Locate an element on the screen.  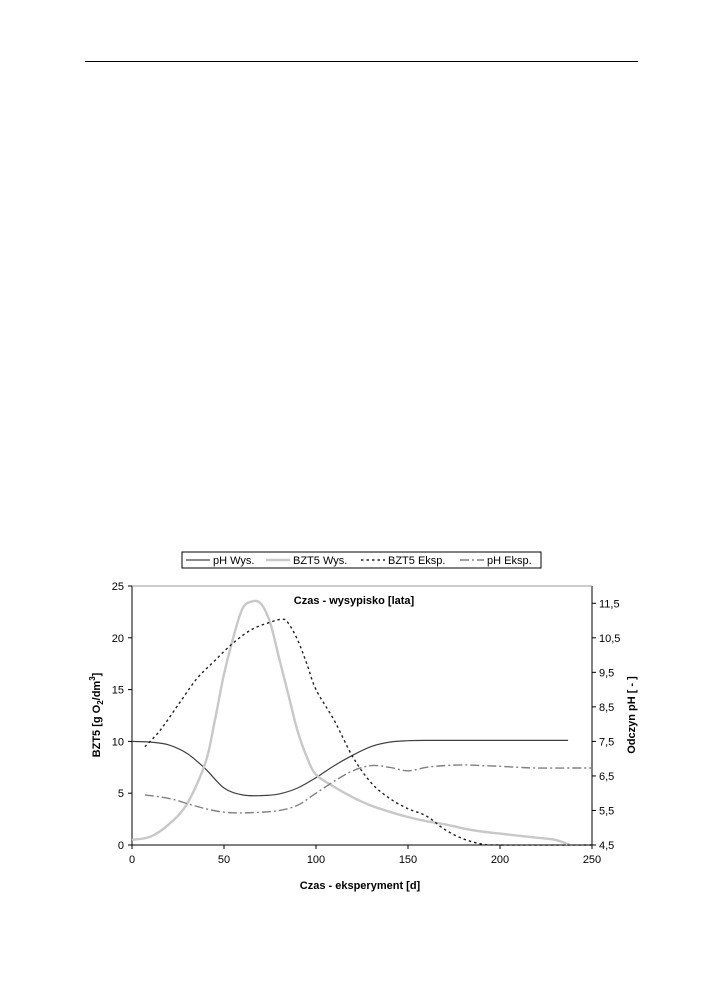
x-tick-label: 250 is located at coordinates (592, 860).